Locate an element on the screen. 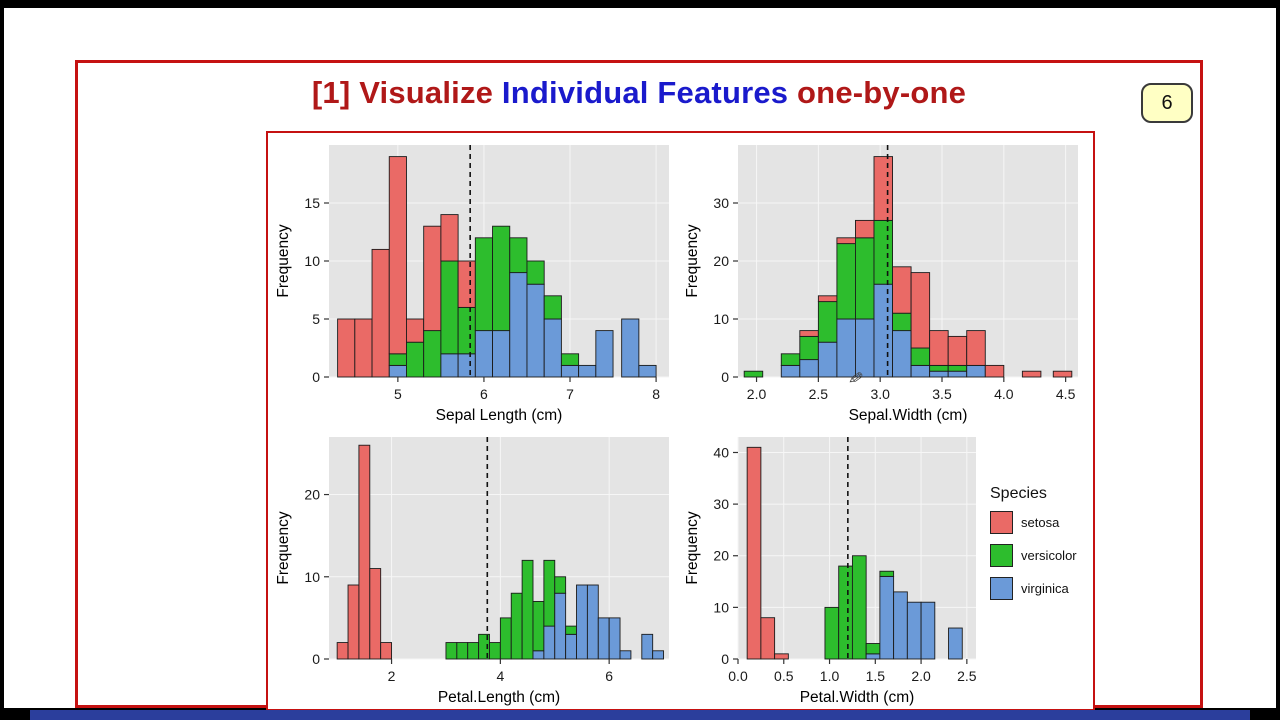 The image size is (1280, 720). setosa-swatch is located at coordinates (1001, 522).